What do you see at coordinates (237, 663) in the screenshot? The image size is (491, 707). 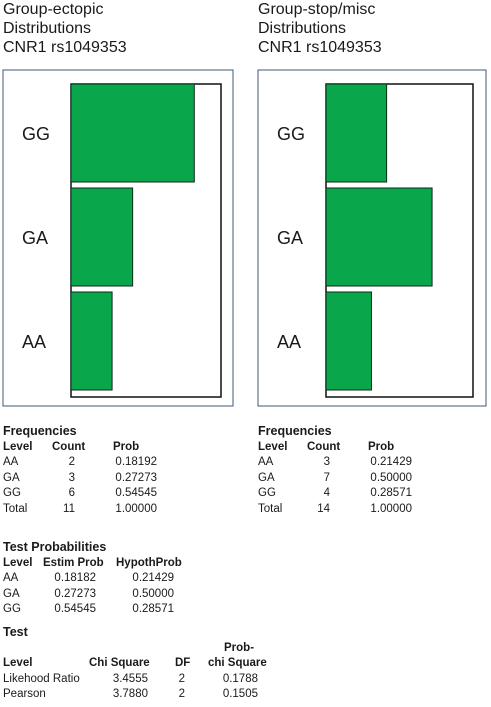 I see `header-prob-chi-square: chi Square` at bounding box center [237, 663].